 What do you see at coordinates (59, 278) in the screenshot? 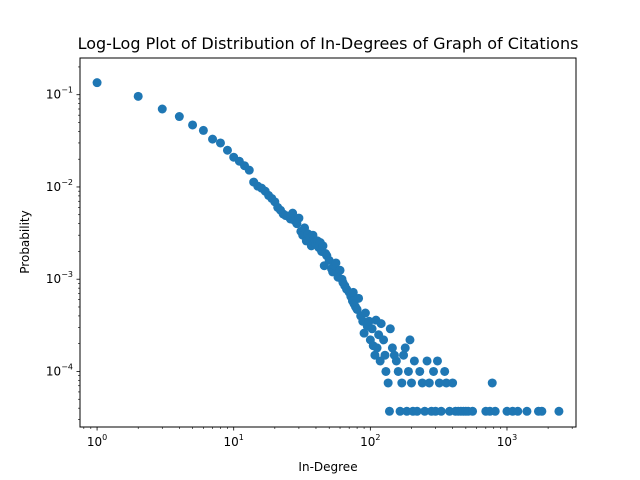
I see `y-tick-label-1: 10⁻³` at bounding box center [59, 278].